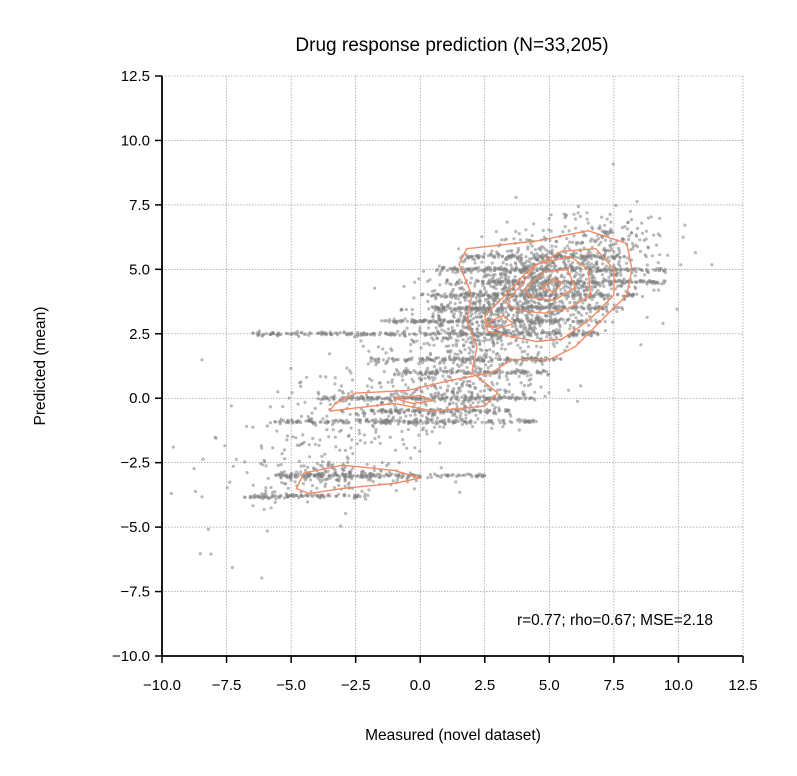 Image resolution: width=797 pixels, height=776 pixels. Describe the element at coordinates (137, 366) in the screenshot. I see `y-ticks: −10.0 −7.5 −5.0 −2.5 0.0 2.5 5.0 7.5 10.0 12.5` at that location.